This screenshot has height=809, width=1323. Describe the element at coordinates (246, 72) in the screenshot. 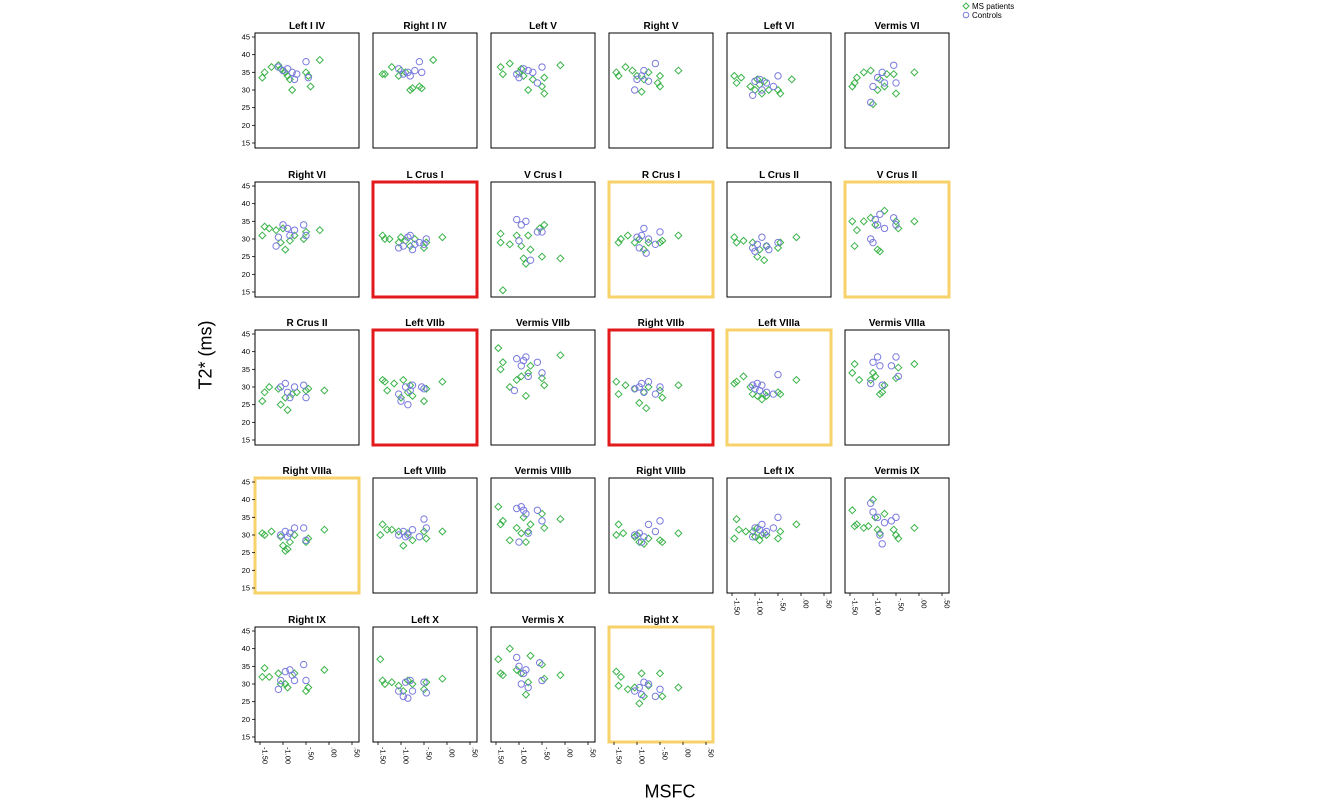

I see `y-tick-label: 35` at that location.